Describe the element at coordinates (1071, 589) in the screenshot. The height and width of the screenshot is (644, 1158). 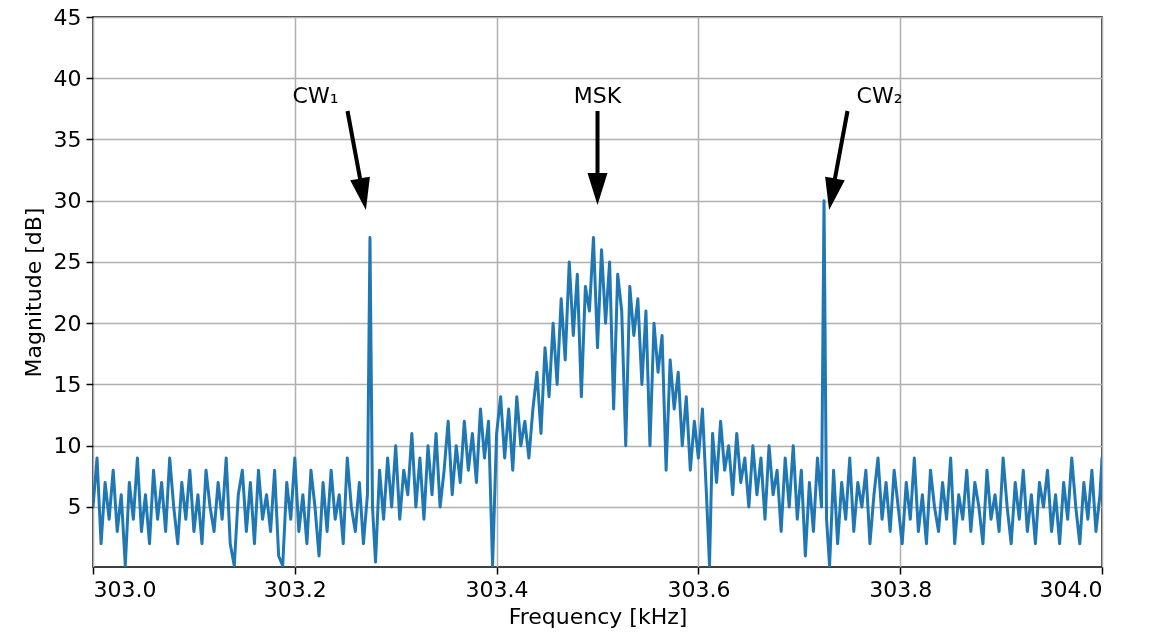
I see `x-tick-label: 304.0` at that location.